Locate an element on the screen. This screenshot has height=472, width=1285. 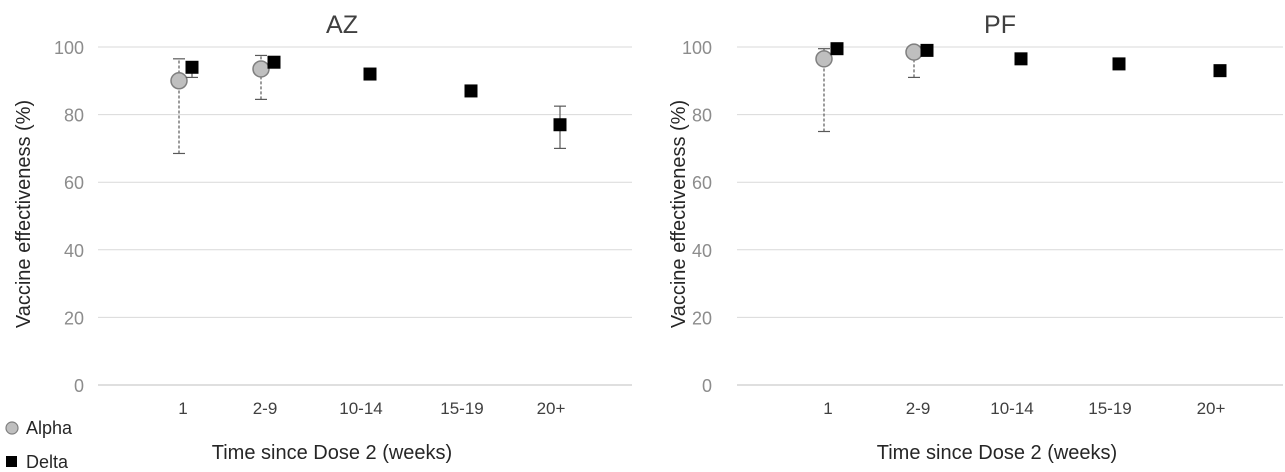
y-axis-label-pf: Vaccine effectiveness (%) is located at coordinates (679, 214).